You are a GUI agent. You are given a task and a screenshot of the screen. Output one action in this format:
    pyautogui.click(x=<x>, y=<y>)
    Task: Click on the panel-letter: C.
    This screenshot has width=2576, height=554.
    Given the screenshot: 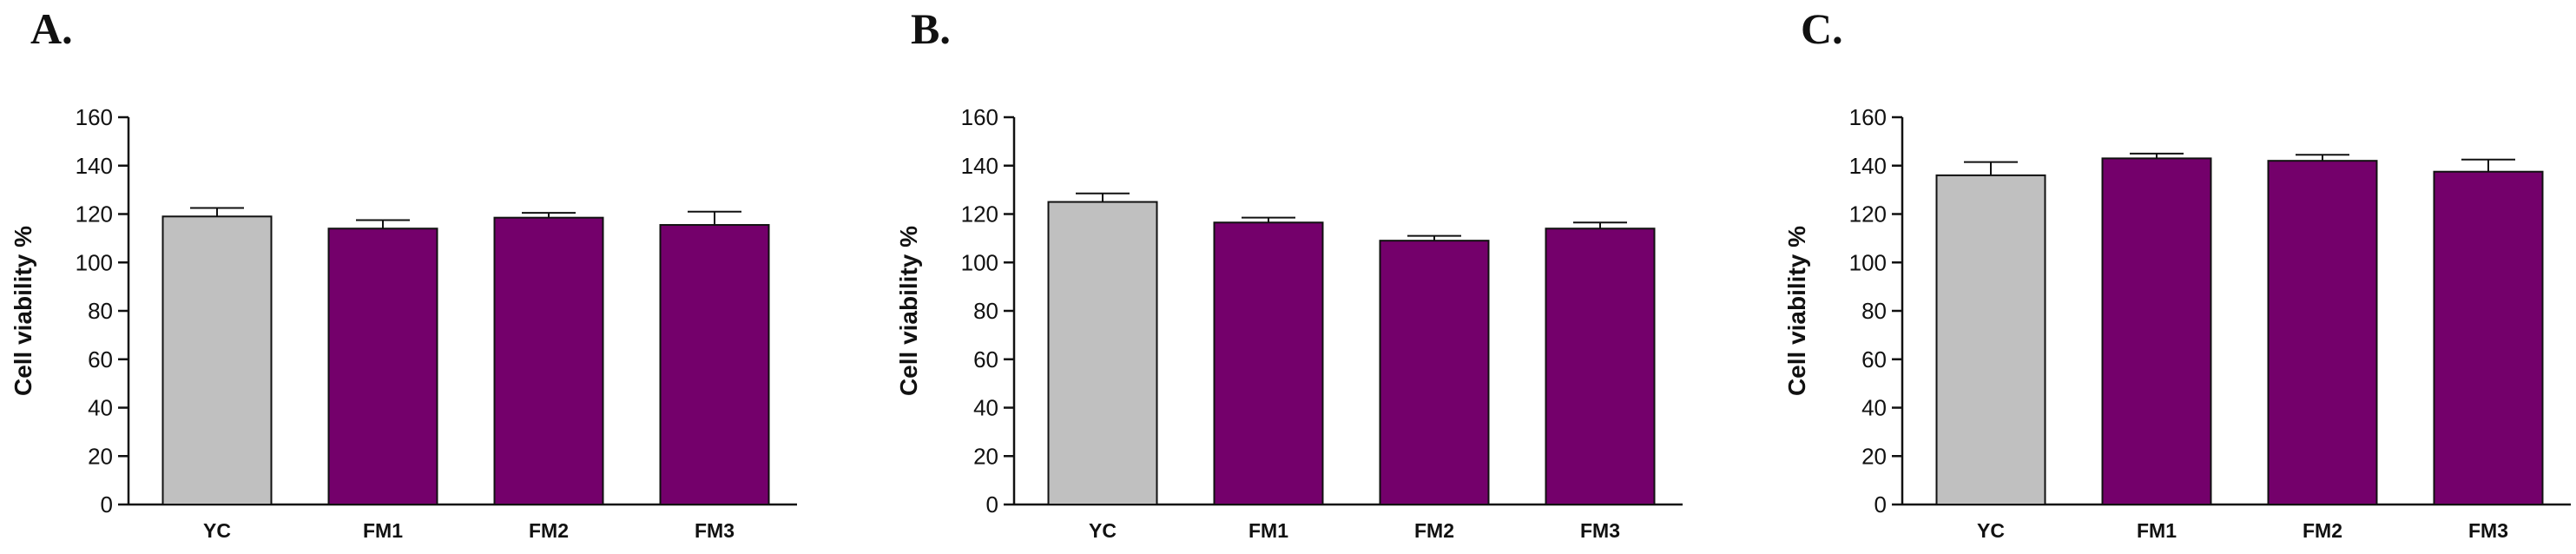 What is the action you would take?
    pyautogui.click(x=1822, y=28)
    